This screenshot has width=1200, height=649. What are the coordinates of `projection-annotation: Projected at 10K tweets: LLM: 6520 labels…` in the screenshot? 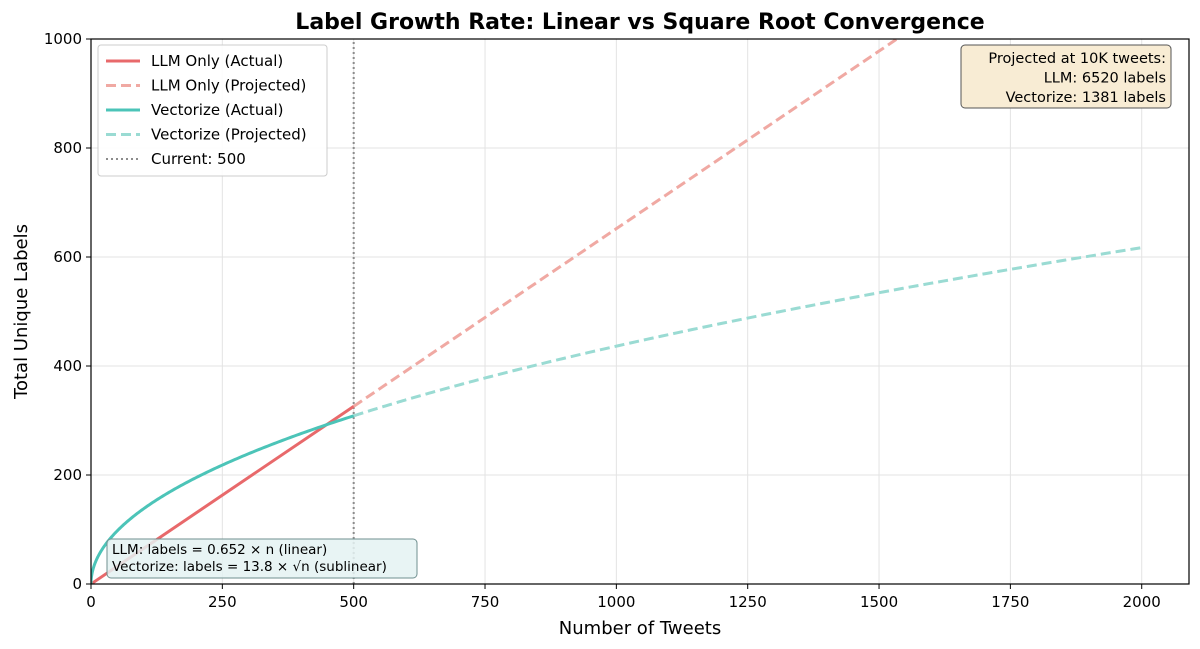 It's located at (1066, 76).